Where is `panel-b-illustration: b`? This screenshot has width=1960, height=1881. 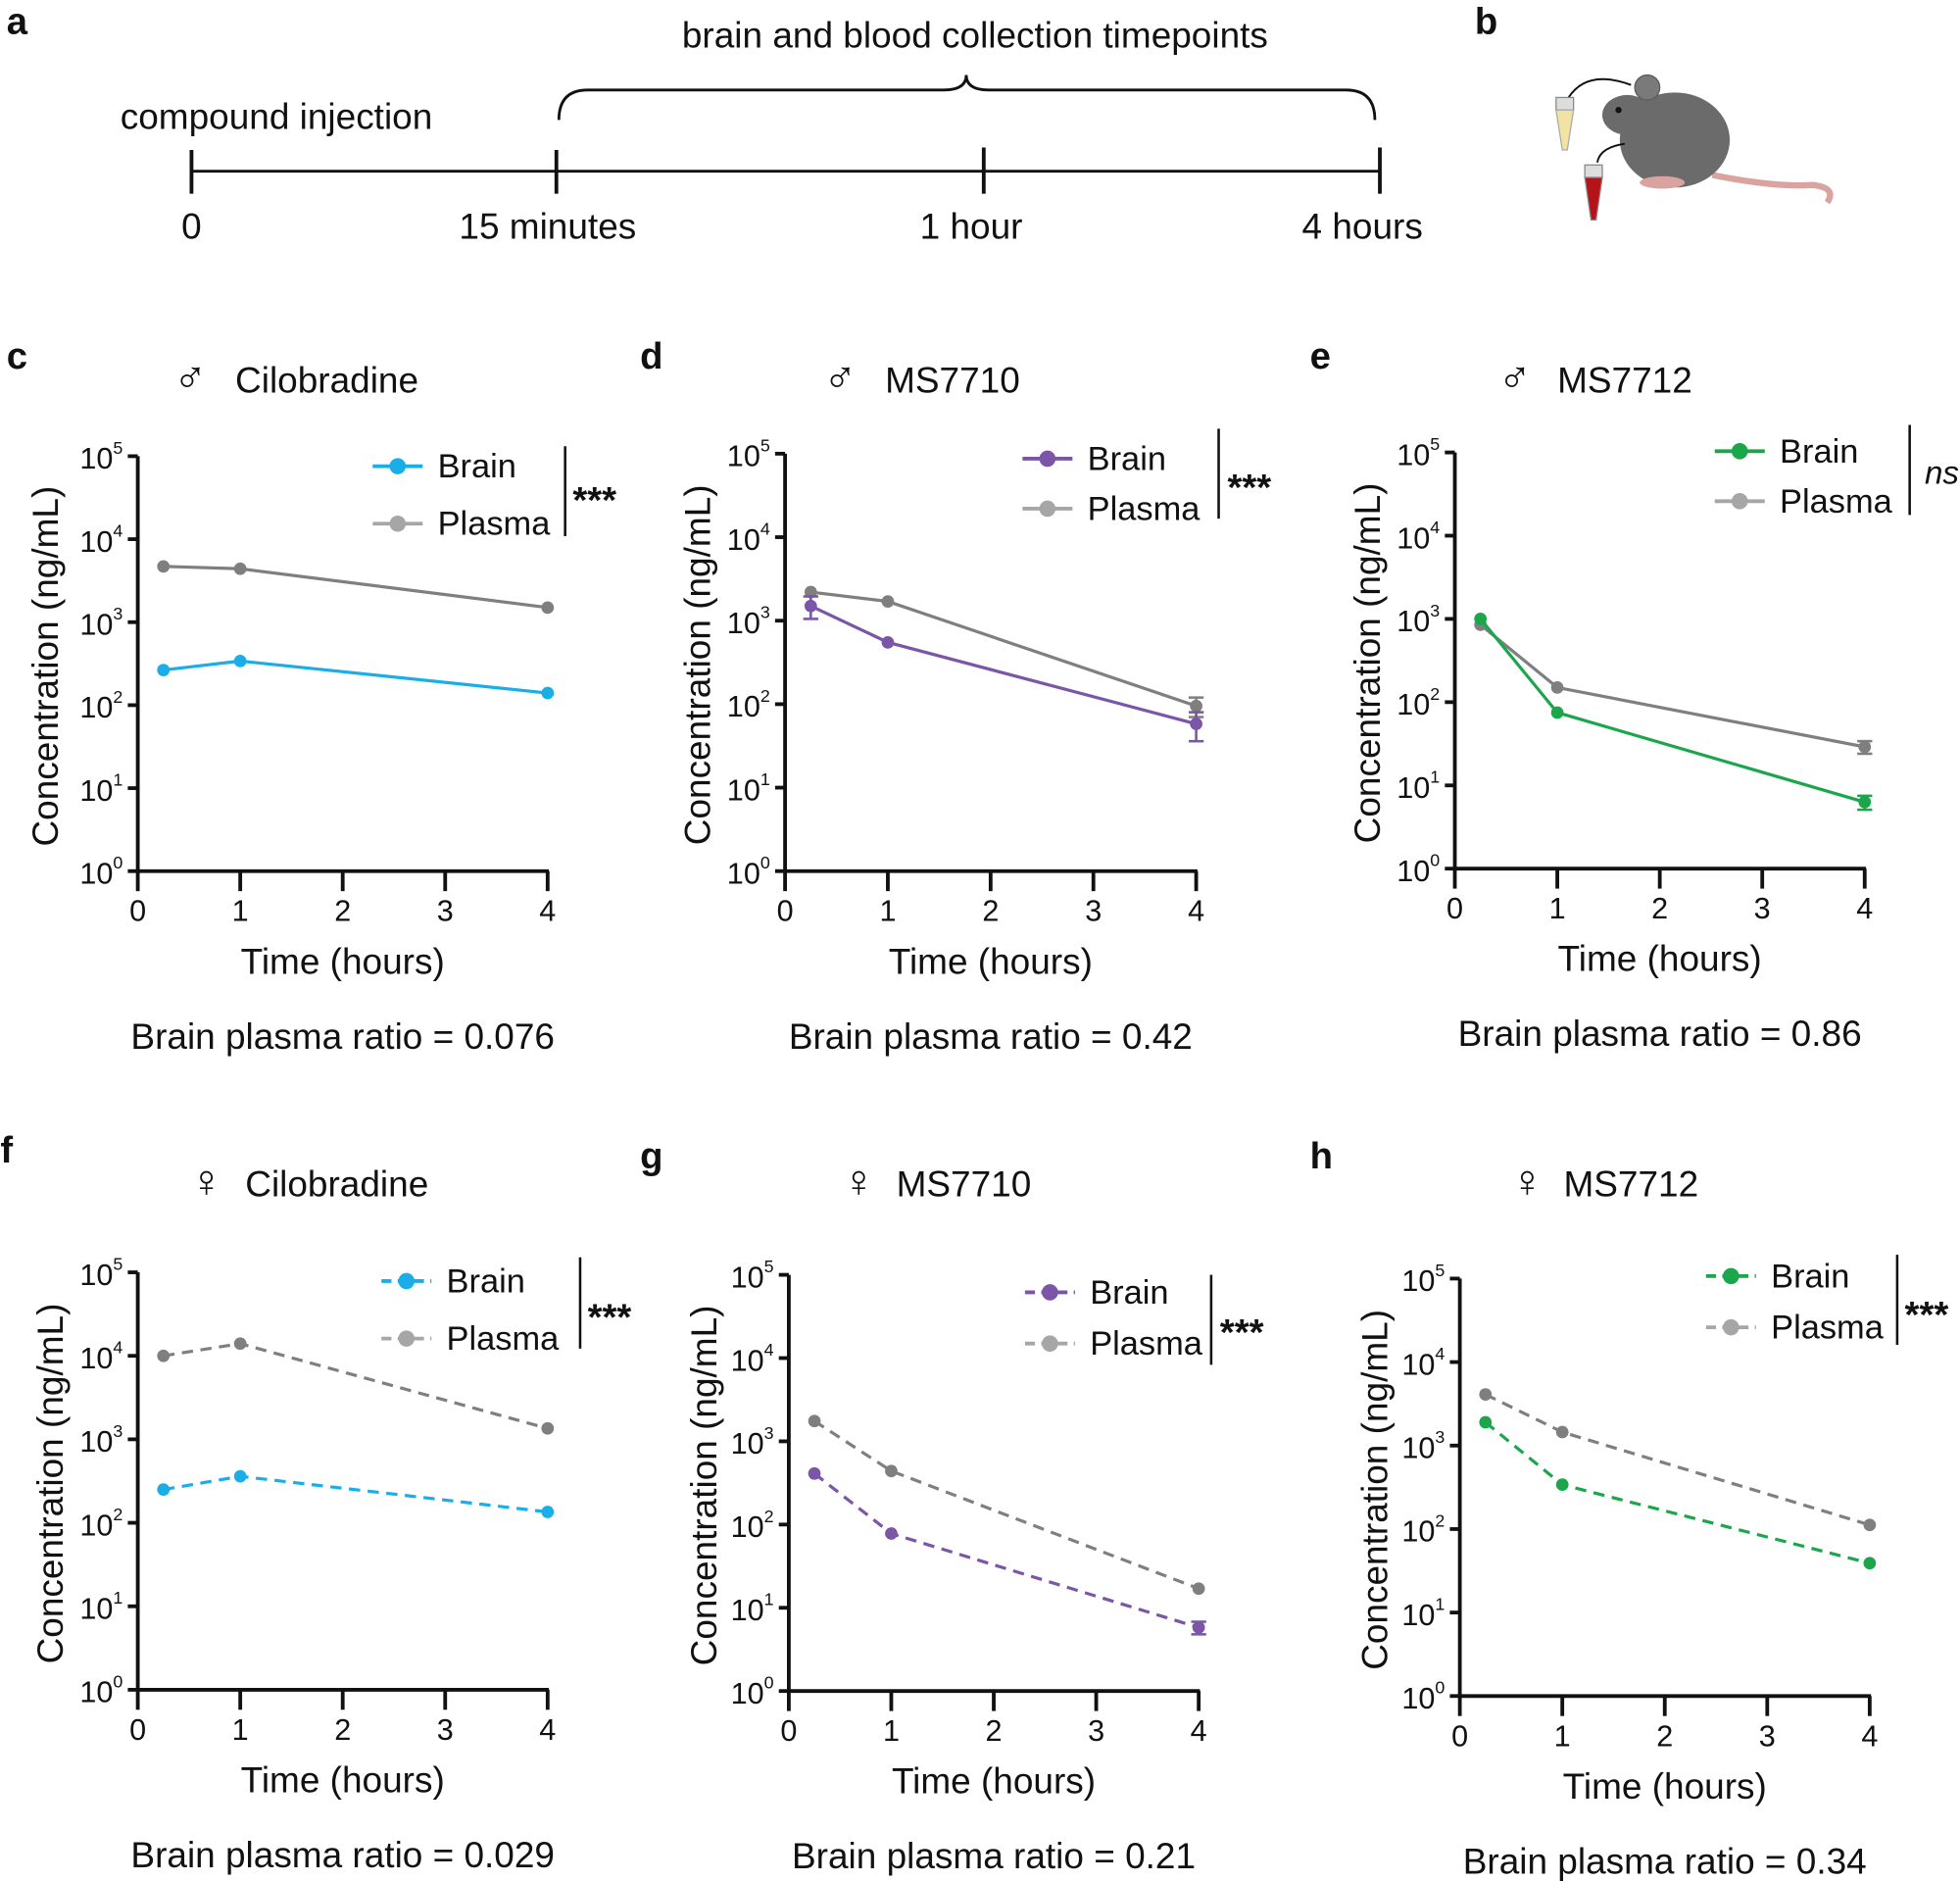
panel-b-illustration: b is located at coordinates (1654, 111).